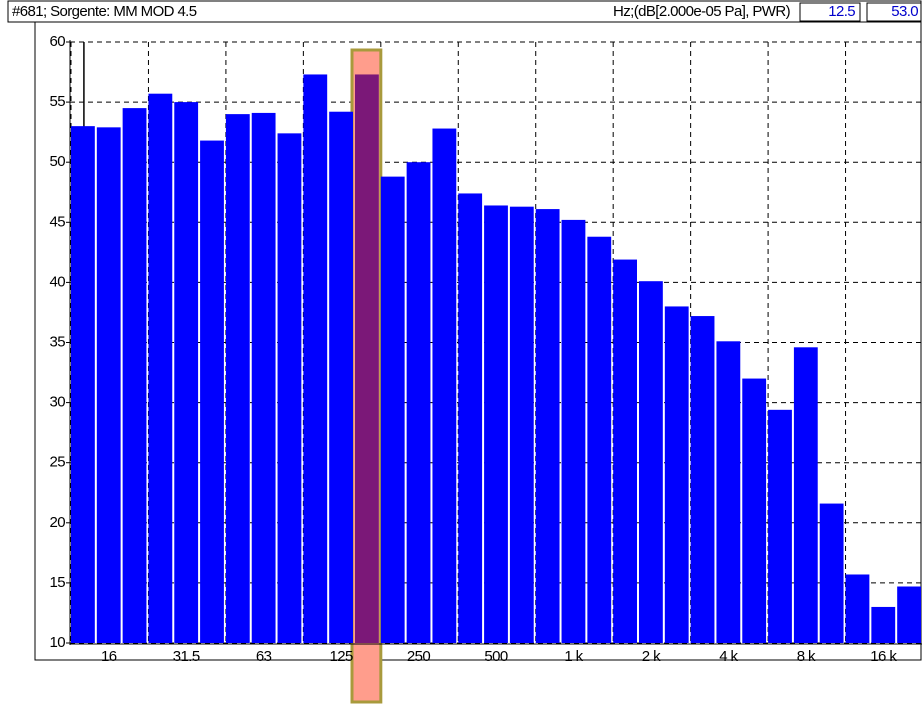 The image size is (922, 704). What do you see at coordinates (573, 656) in the screenshot?
I see `x-tick-label: 1 k` at bounding box center [573, 656].